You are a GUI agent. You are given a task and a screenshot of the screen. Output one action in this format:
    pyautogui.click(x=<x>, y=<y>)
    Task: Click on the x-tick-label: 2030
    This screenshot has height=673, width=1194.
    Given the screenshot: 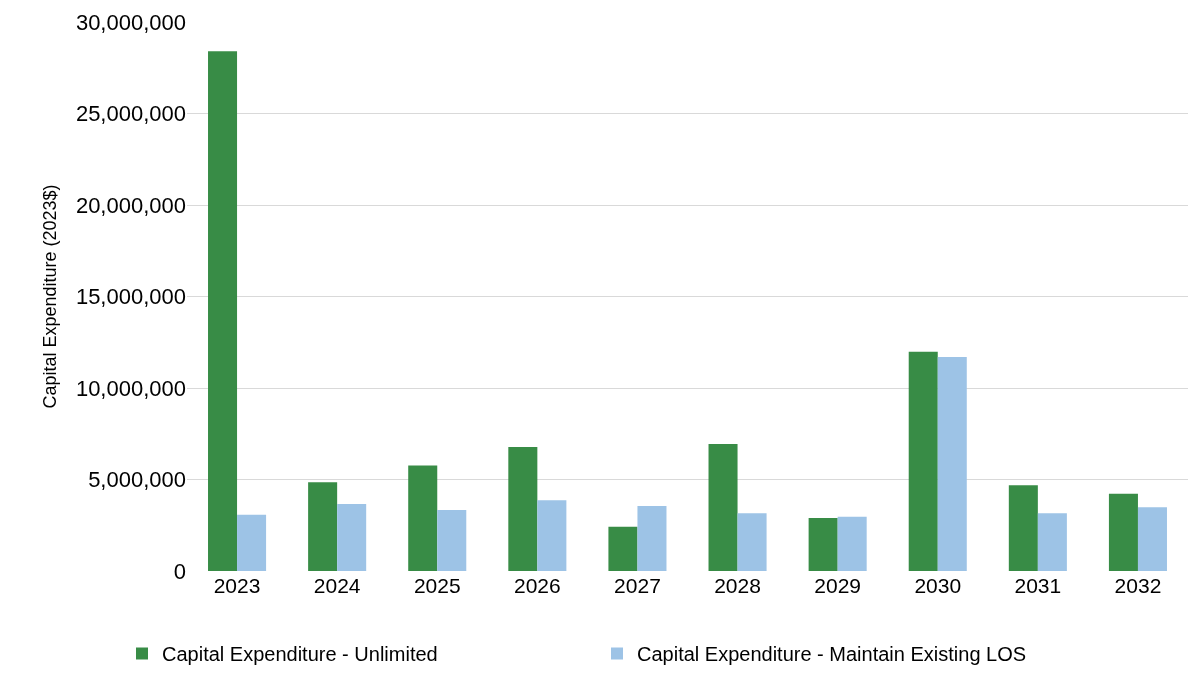 What is the action you would take?
    pyautogui.click(x=938, y=585)
    